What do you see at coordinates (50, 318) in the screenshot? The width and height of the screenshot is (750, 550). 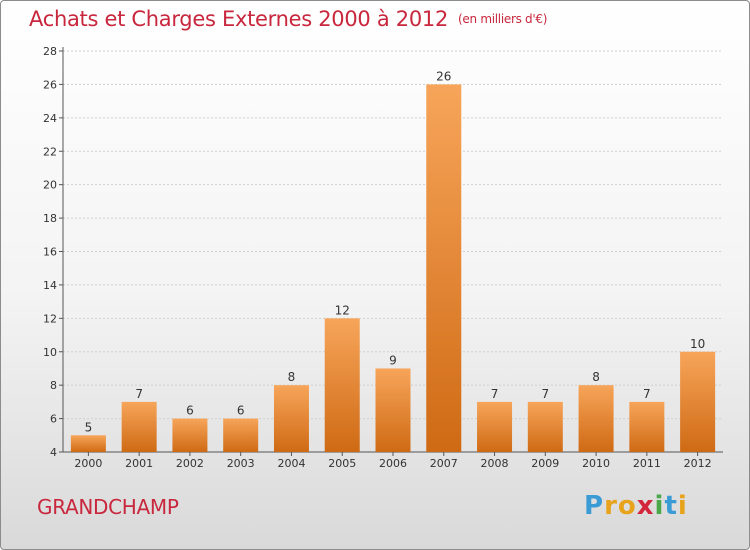 I see `y-tick-label: 12` at bounding box center [50, 318].